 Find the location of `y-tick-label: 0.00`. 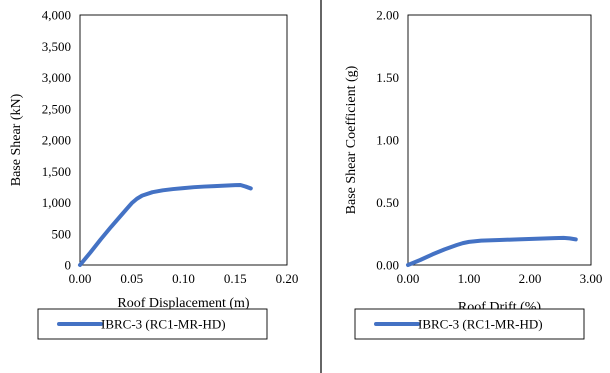

y-tick-label: 0.00 is located at coordinates (387, 265).